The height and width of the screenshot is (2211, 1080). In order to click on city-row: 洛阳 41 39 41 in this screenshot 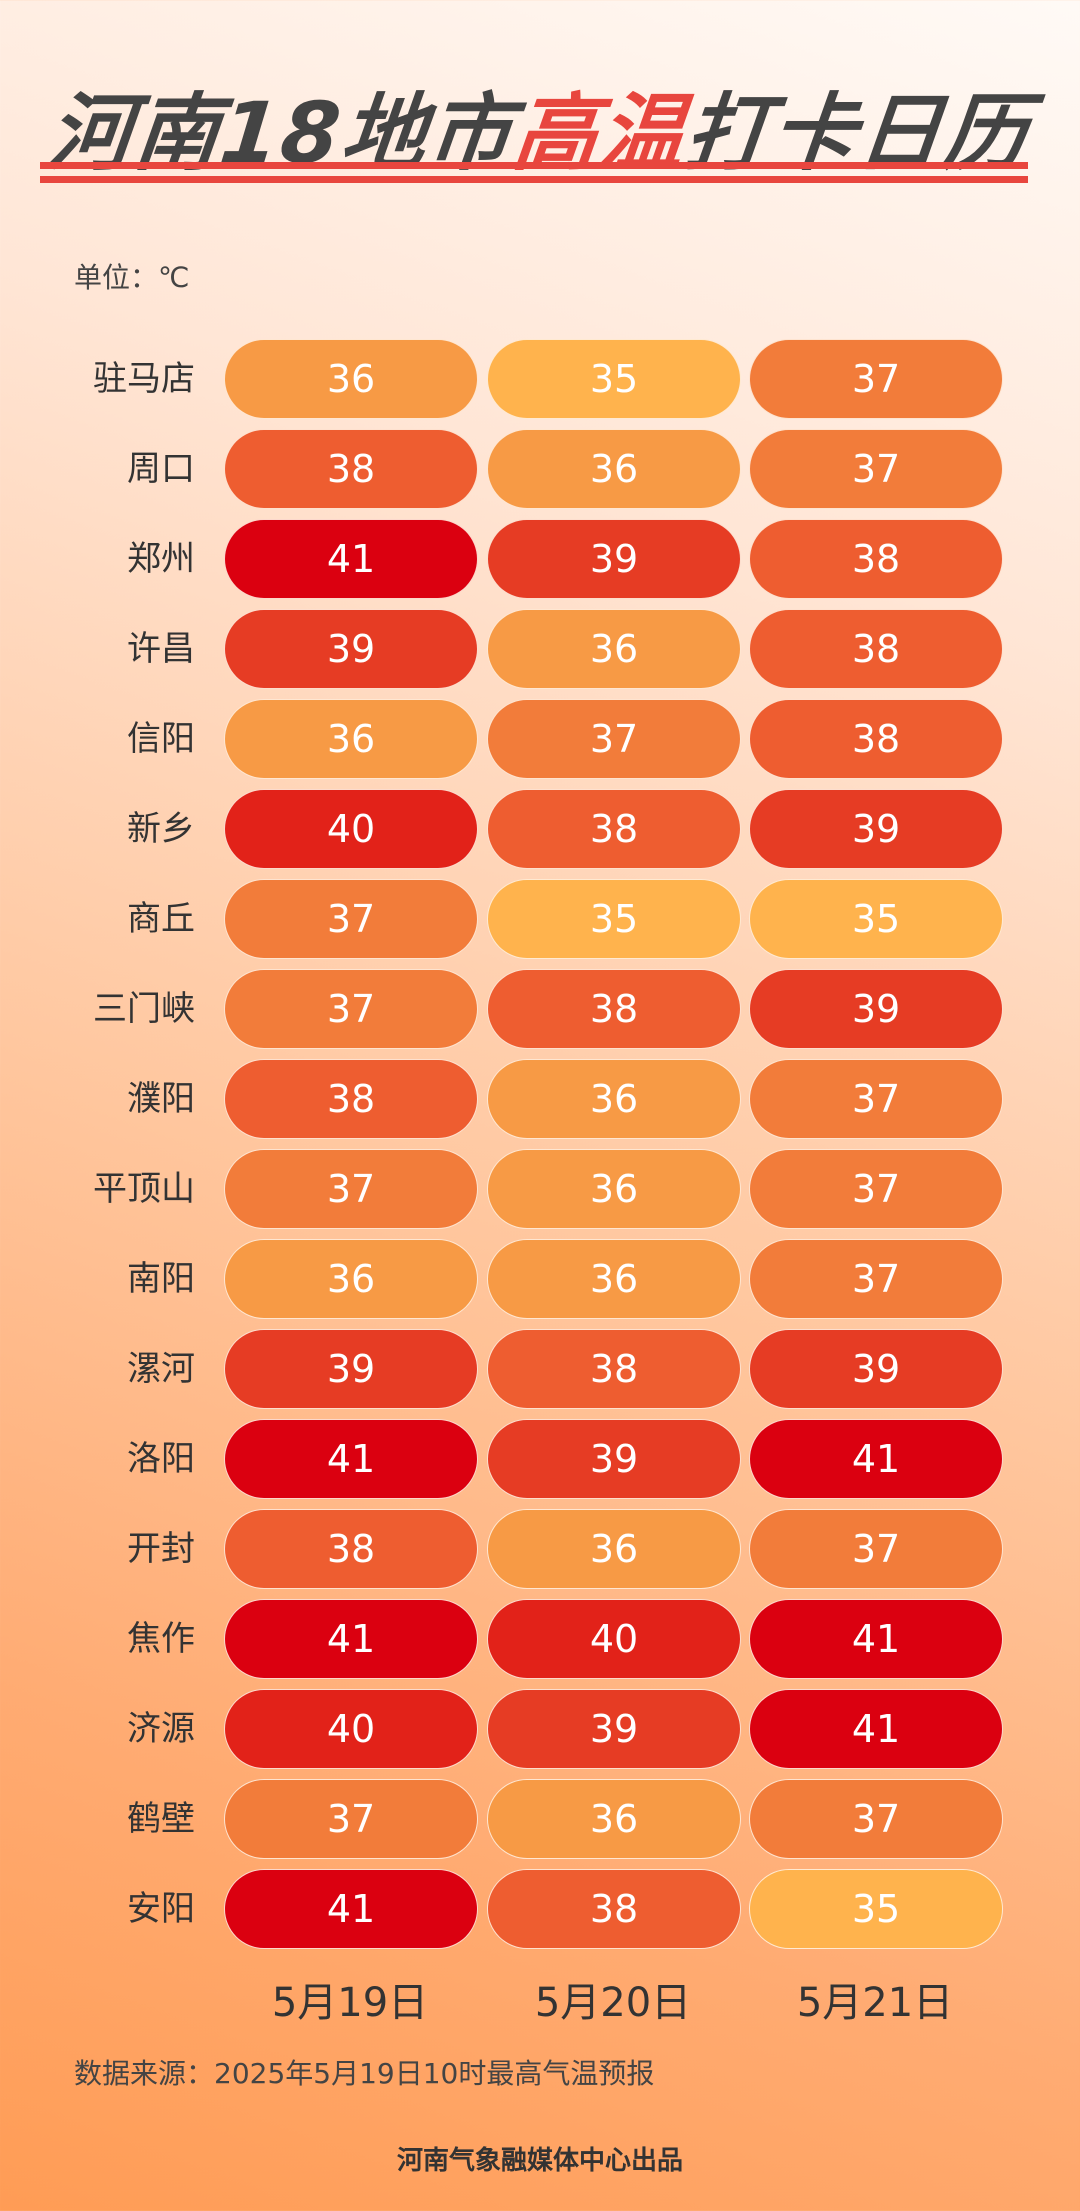, I will do `click(540, 1459)`.